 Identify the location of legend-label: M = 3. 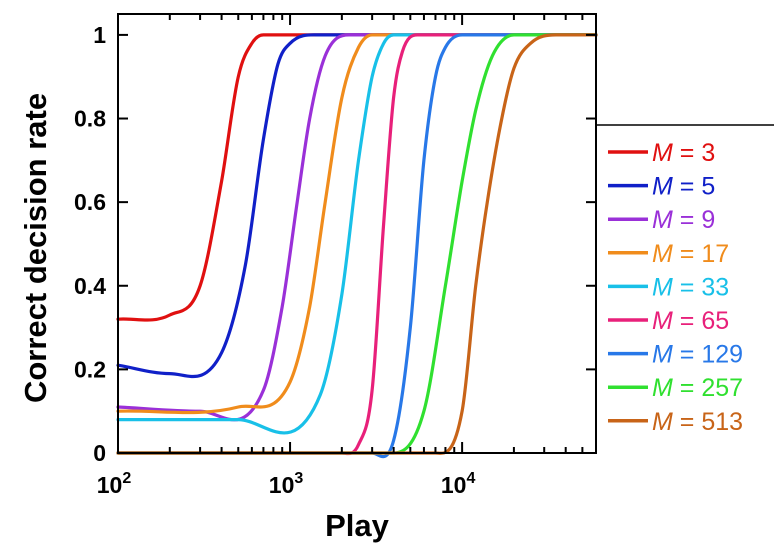
(683, 153).